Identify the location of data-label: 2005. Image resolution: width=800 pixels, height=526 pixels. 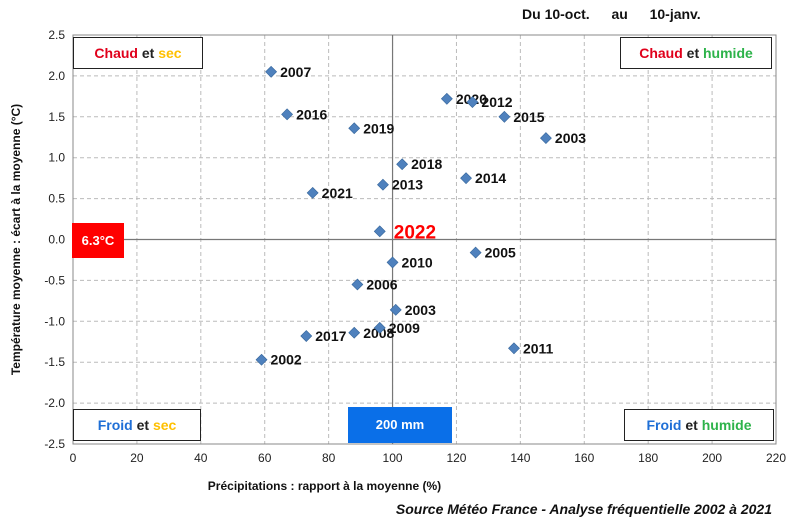
(500, 253).